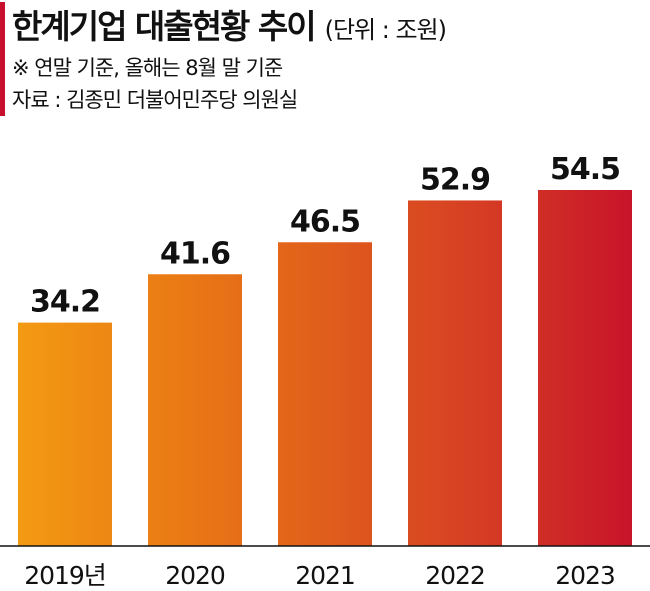 This screenshot has width=650, height=591. I want to click on value-label: 54.5, so click(585, 169).